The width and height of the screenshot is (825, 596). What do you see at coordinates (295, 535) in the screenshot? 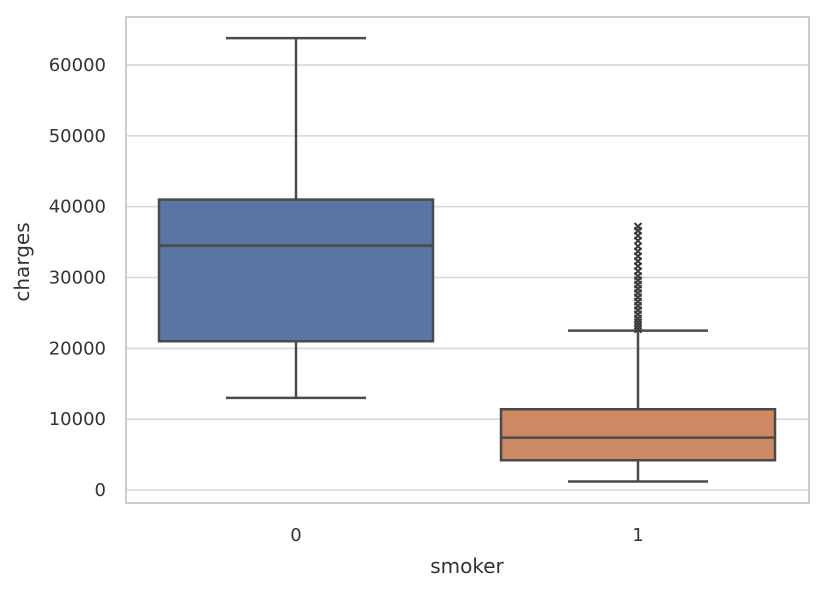
I see `x-tick-label: 0` at bounding box center [295, 535].